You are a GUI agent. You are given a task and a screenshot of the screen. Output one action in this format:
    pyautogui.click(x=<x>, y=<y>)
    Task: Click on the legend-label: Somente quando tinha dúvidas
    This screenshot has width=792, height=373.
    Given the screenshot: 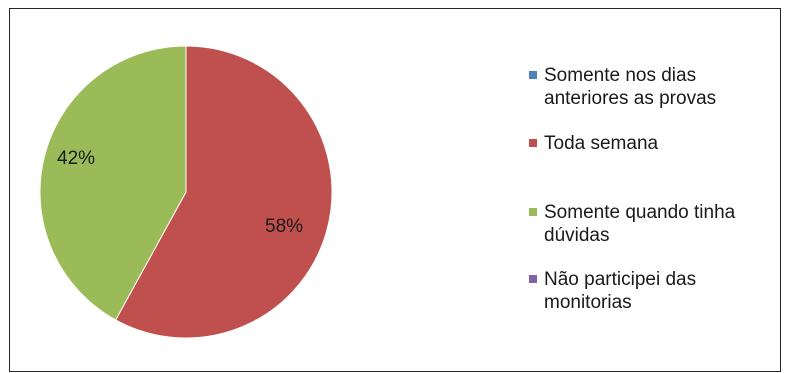 What is the action you would take?
    pyautogui.click(x=640, y=224)
    